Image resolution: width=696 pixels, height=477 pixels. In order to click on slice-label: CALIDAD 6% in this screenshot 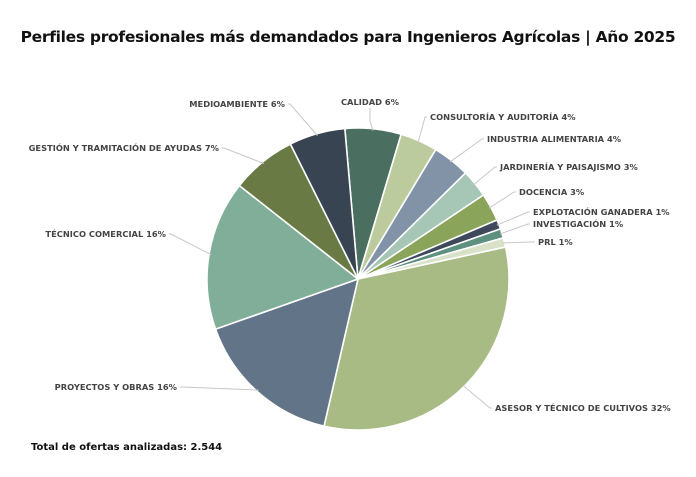, I will do `click(370, 102)`.